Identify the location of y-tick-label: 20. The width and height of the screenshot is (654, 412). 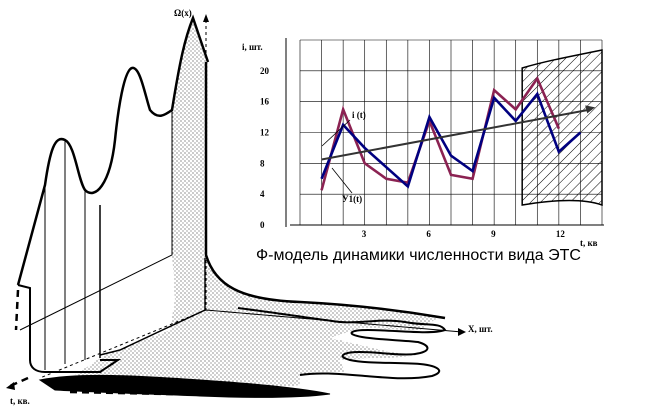
(265, 71).